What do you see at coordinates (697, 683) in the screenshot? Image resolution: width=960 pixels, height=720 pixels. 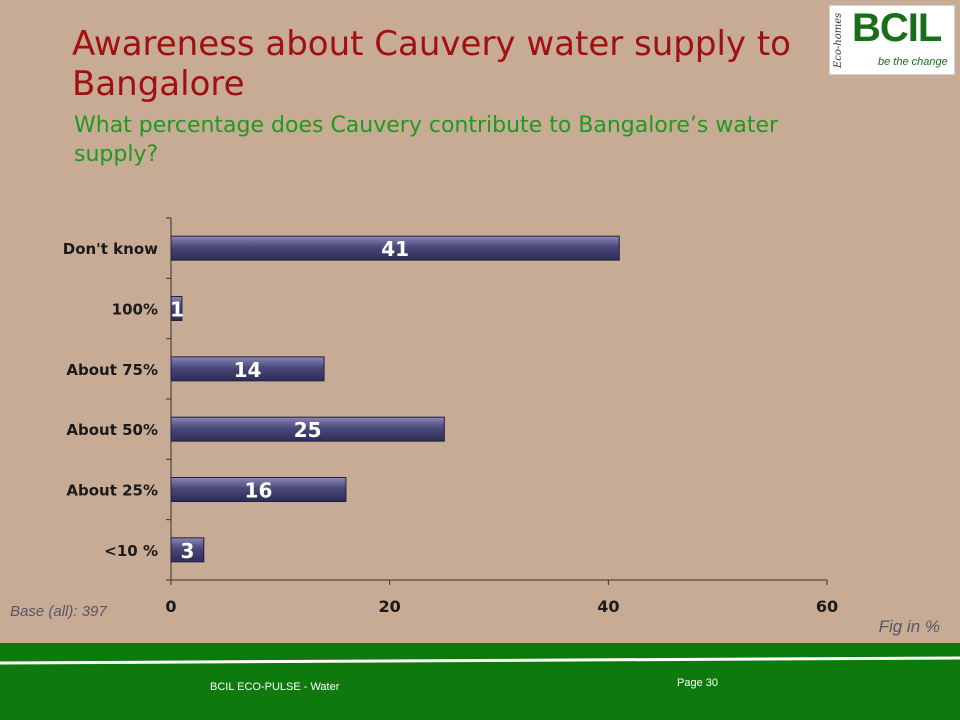 I see `page-number: Page 30` at bounding box center [697, 683].